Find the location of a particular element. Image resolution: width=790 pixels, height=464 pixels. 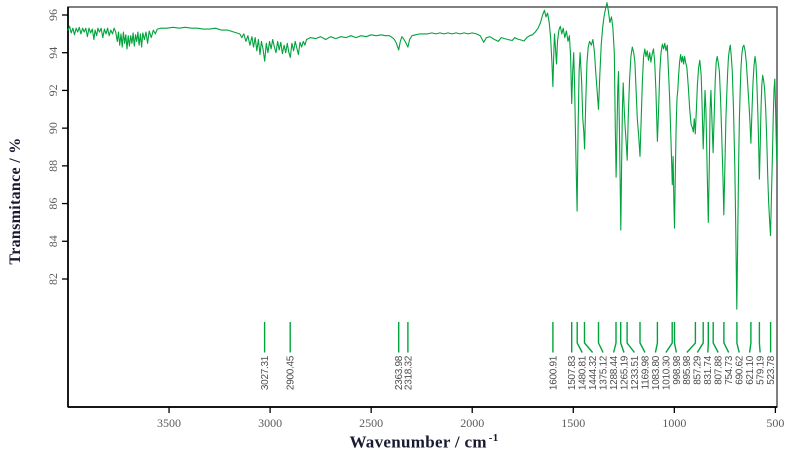

x-tick-label: 1500 is located at coordinates (573, 423).